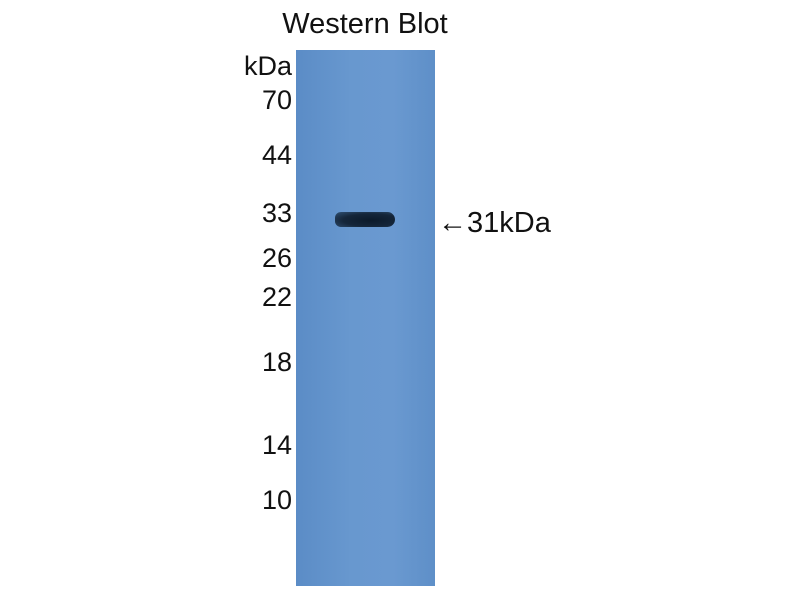  What do you see at coordinates (276, 100) in the screenshot?
I see `marker-70: 70` at bounding box center [276, 100].